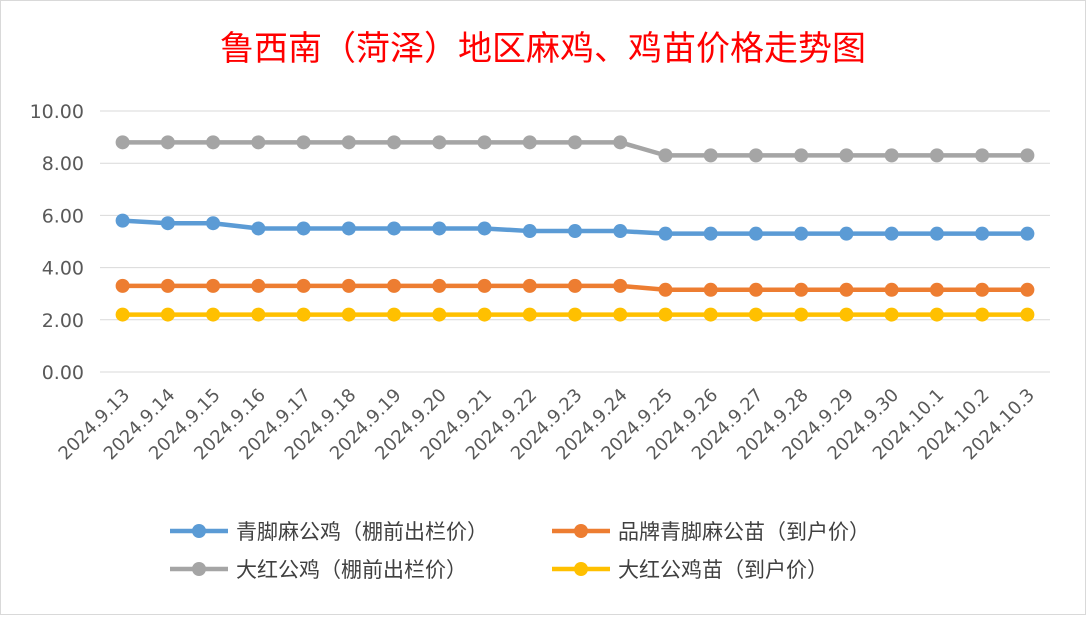  I want to click on y-tick-label: 0.00, so click(63, 373).